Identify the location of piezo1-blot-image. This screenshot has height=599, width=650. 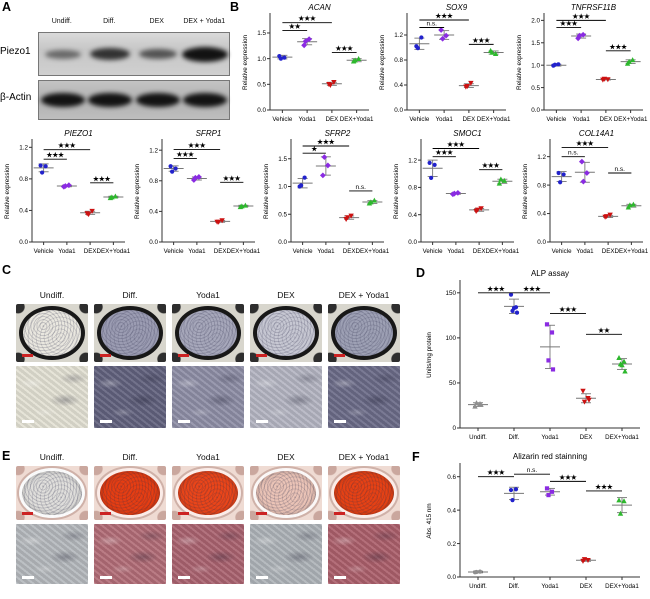
(134, 54).